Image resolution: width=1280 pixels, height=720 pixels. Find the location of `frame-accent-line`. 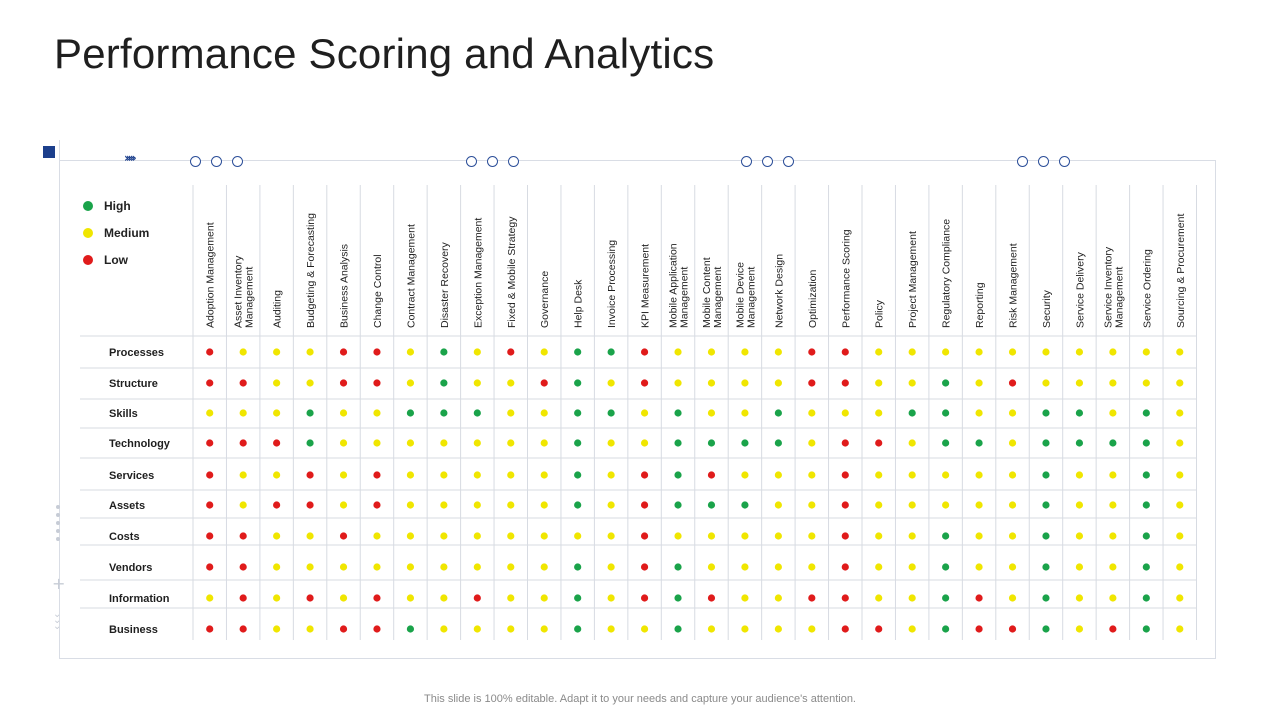

frame-accent-line is located at coordinates (59, 150).